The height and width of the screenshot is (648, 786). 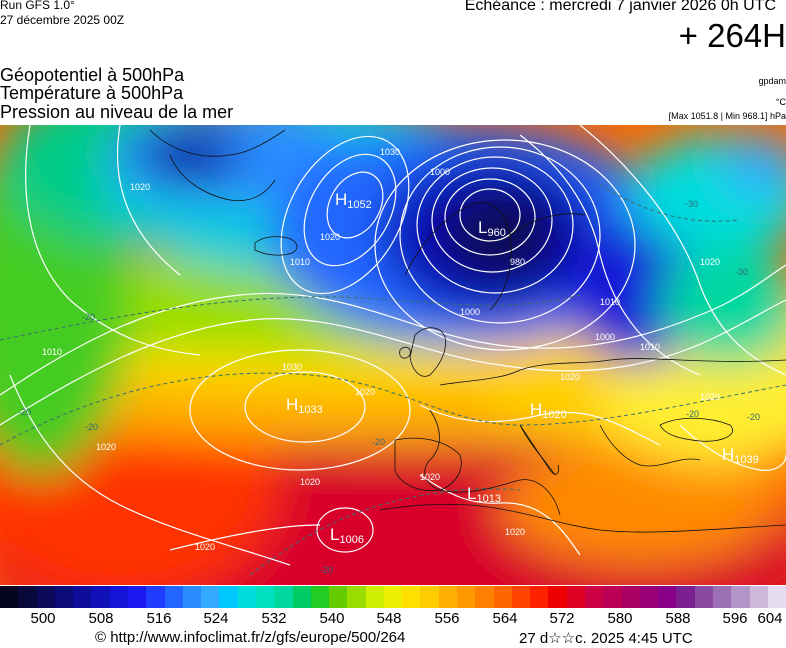 I want to click on variable-temperature: Température à 500hPa, so click(x=92, y=93).